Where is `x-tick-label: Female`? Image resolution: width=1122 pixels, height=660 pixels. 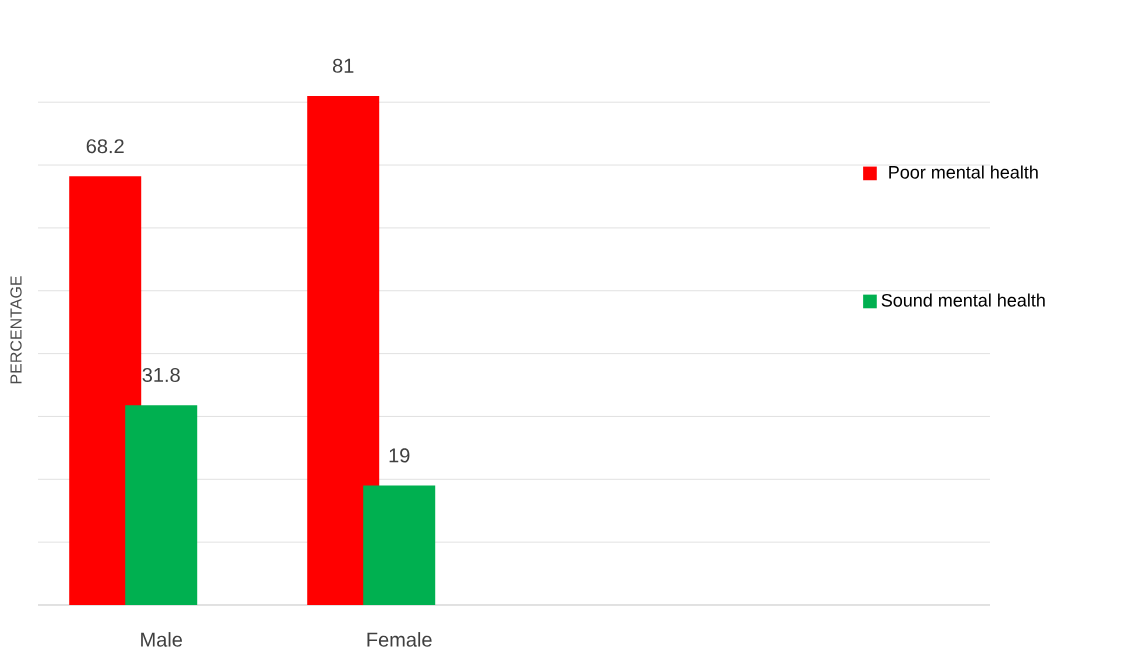 x-tick-label: Female is located at coordinates (399, 639).